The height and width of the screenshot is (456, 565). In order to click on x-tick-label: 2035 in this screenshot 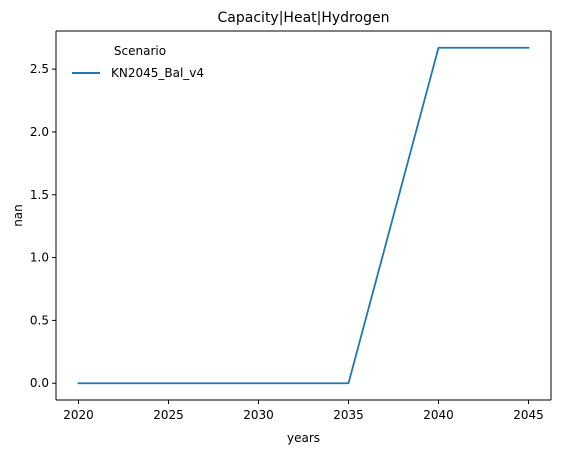, I will do `click(348, 415)`.